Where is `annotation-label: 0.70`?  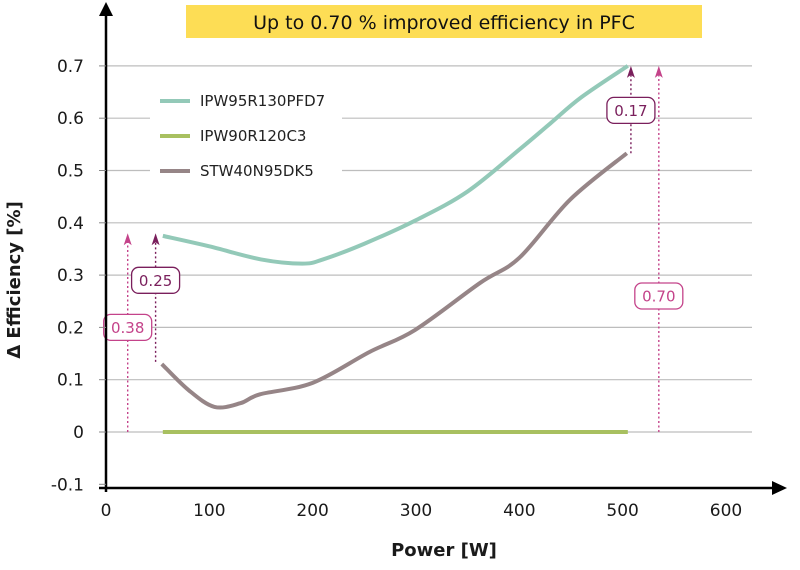
annotation-label: 0.70 is located at coordinates (658, 297).